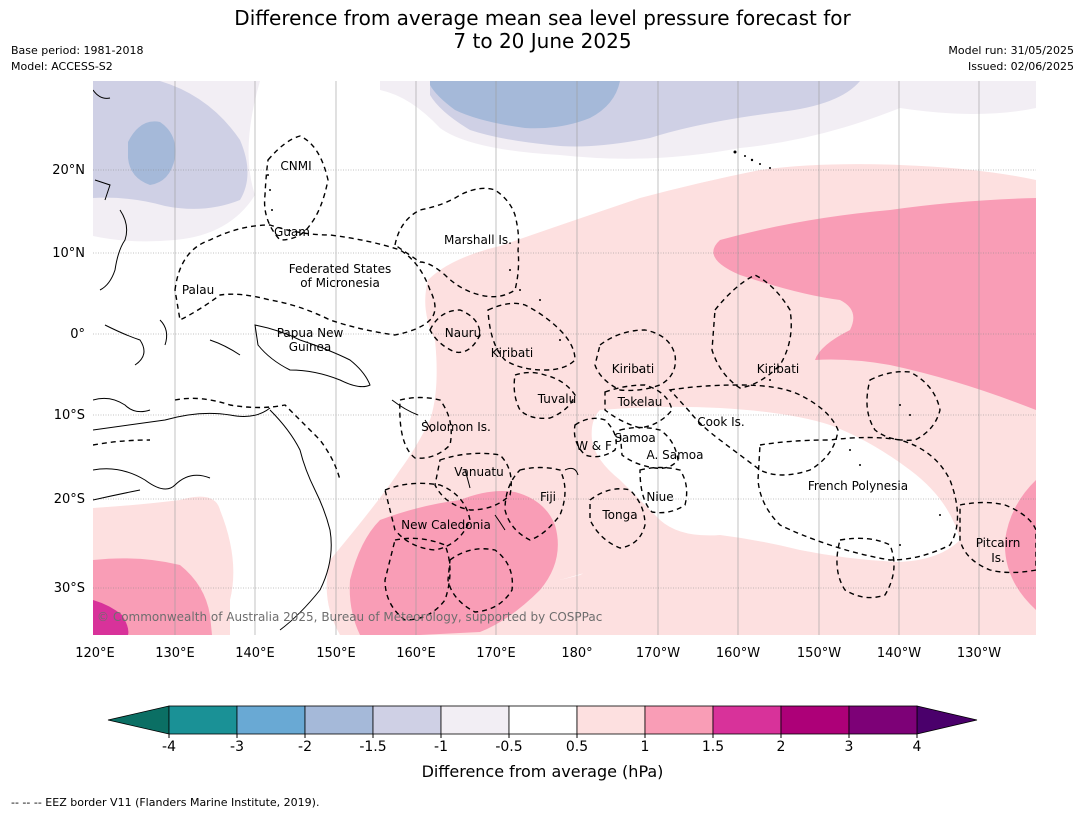 The width and height of the screenshot is (1085, 816). I want to click on label-png-2: Guinea, so click(310, 347).